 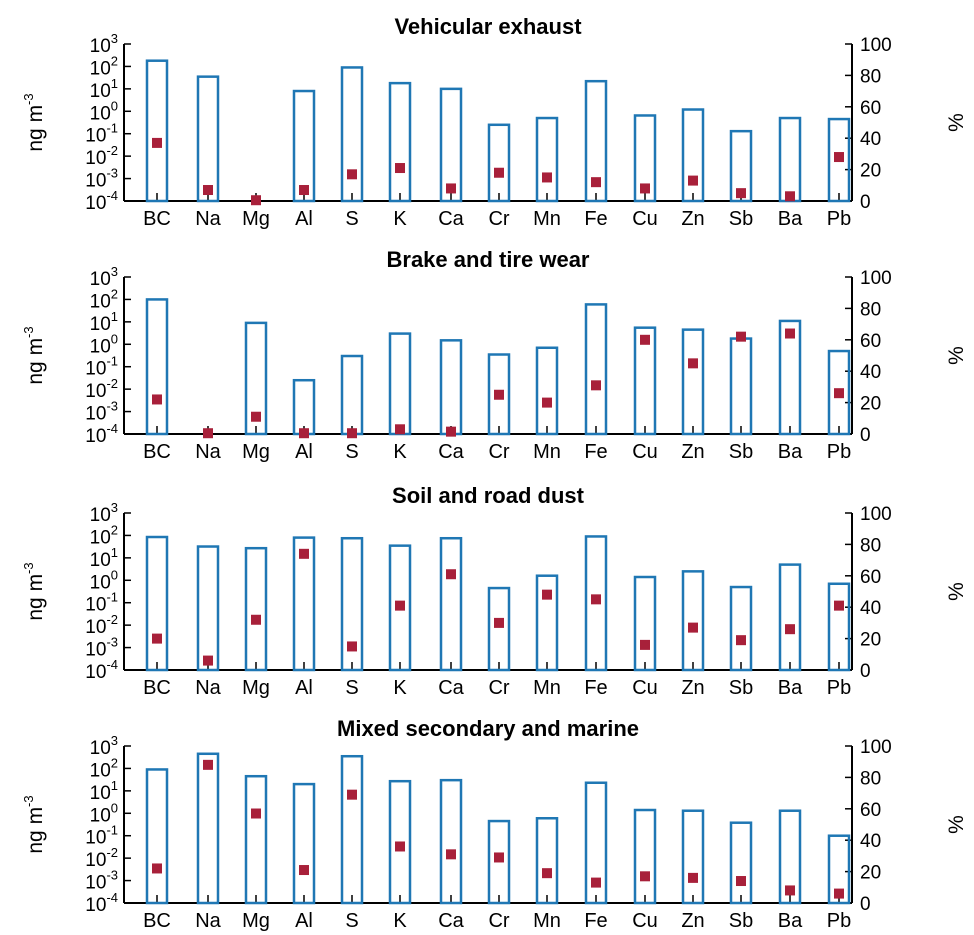 I want to click on panel-title: Vehicular exhaust, so click(x=488, y=26).